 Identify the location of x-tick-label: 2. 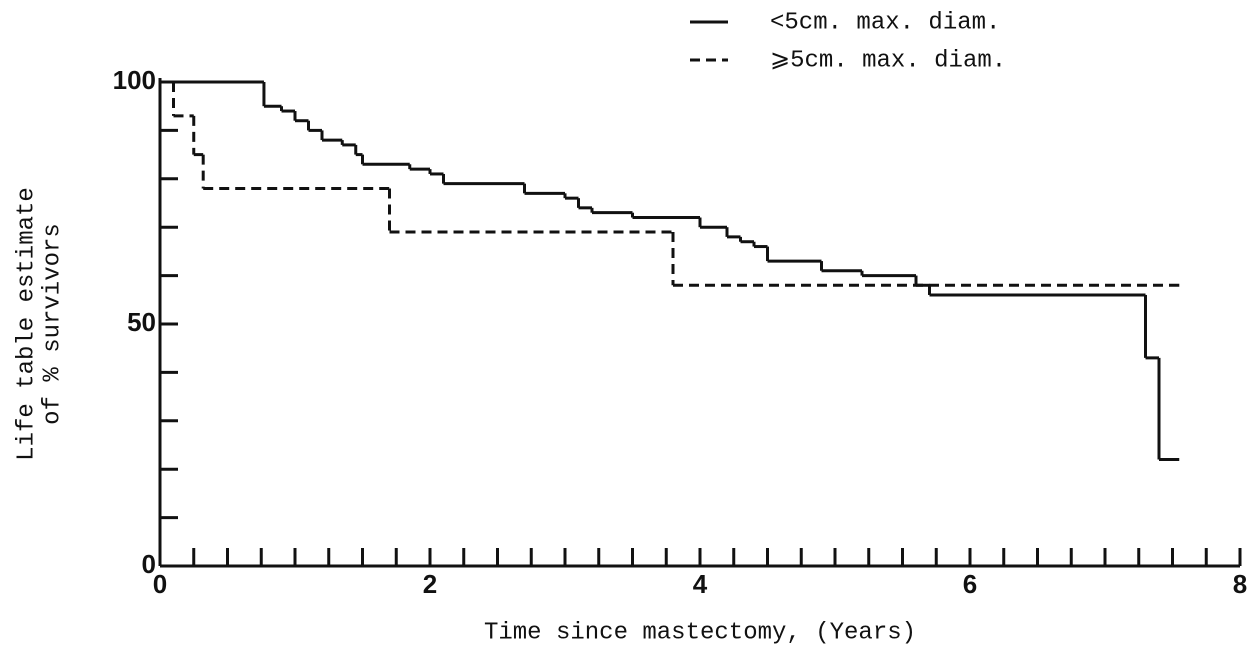
(430, 584).